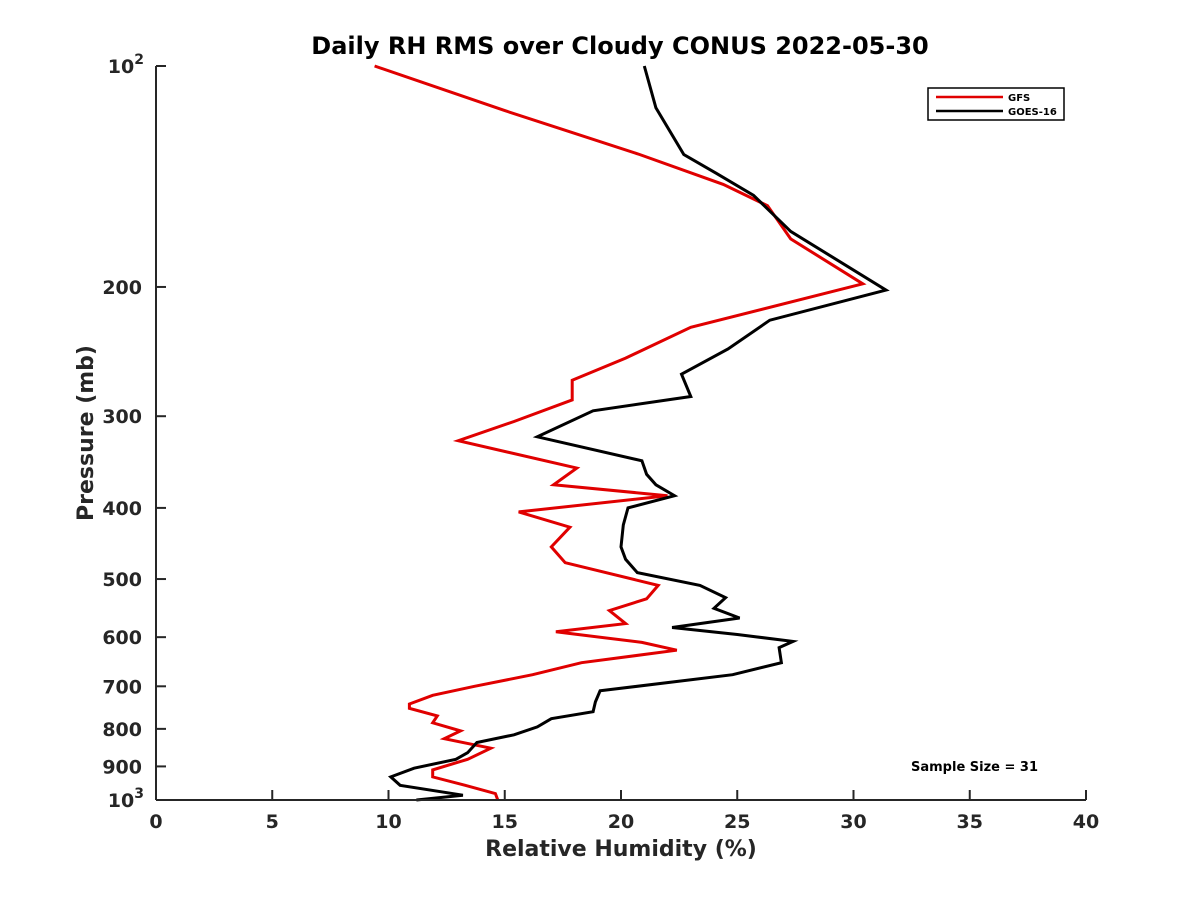  I want to click on legend: GFS GOES-16, so click(996, 104).